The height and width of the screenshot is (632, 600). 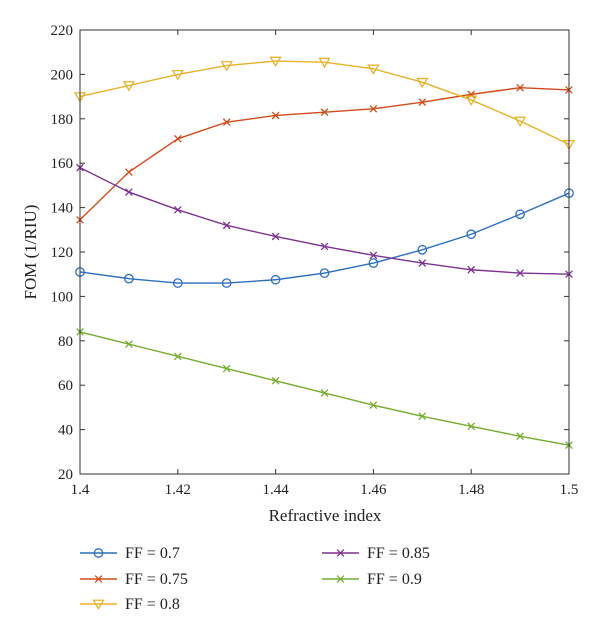 What do you see at coordinates (569, 490) in the screenshot?
I see `x-tick-label: 1.5` at bounding box center [569, 490].